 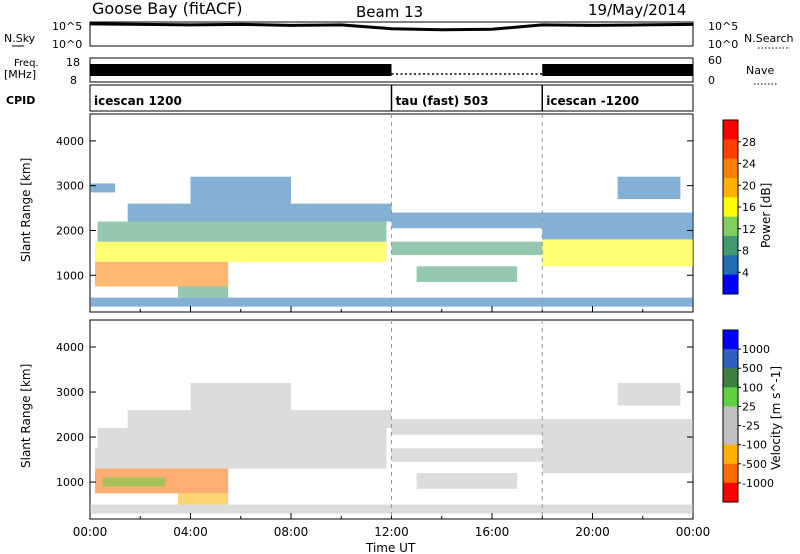 What do you see at coordinates (760, 70) in the screenshot?
I see `freq-right-label: Nave` at bounding box center [760, 70].